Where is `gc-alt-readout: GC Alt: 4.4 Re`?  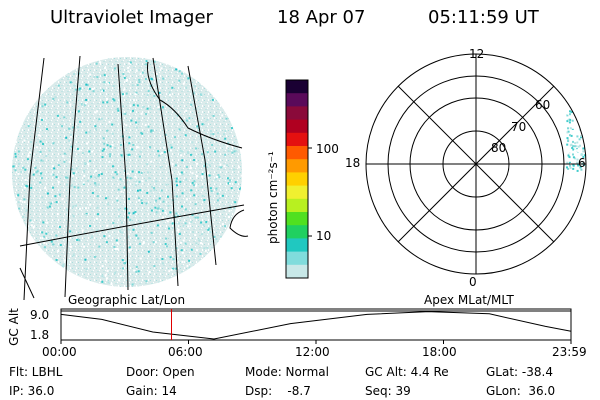 gc-alt-readout: GC Alt: 4.4 Re is located at coordinates (407, 372).